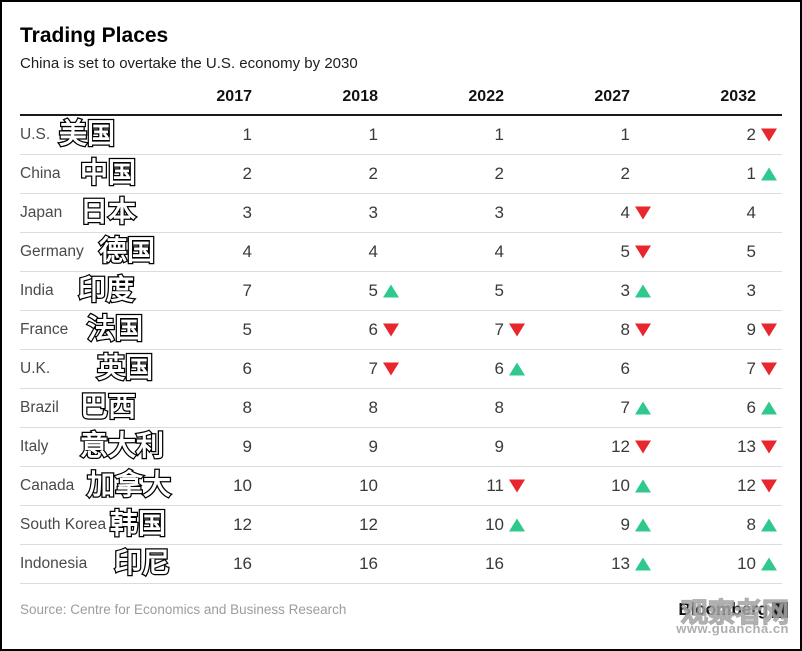 The width and height of the screenshot is (802, 651). What do you see at coordinates (108, 406) in the screenshot?
I see `country-annotation-chinese: 巴西` at bounding box center [108, 406].